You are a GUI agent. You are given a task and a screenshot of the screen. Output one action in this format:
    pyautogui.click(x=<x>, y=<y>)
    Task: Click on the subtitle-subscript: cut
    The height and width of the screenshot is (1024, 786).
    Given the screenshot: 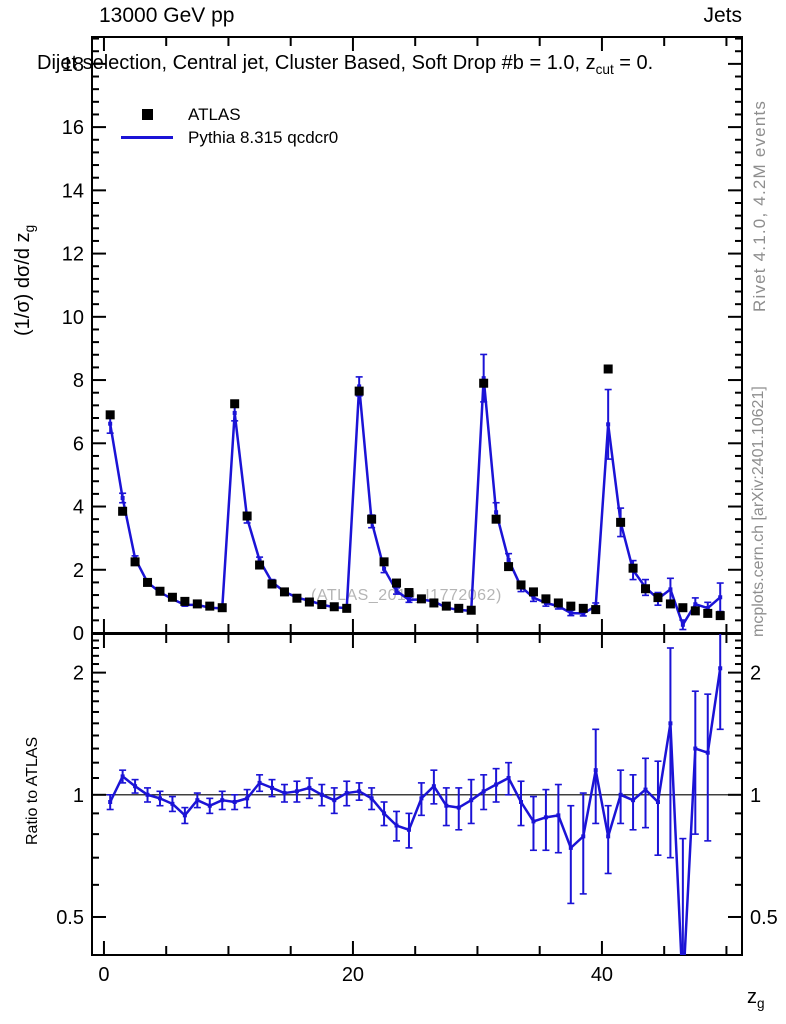 What is the action you would take?
    pyautogui.click(x=604, y=70)
    